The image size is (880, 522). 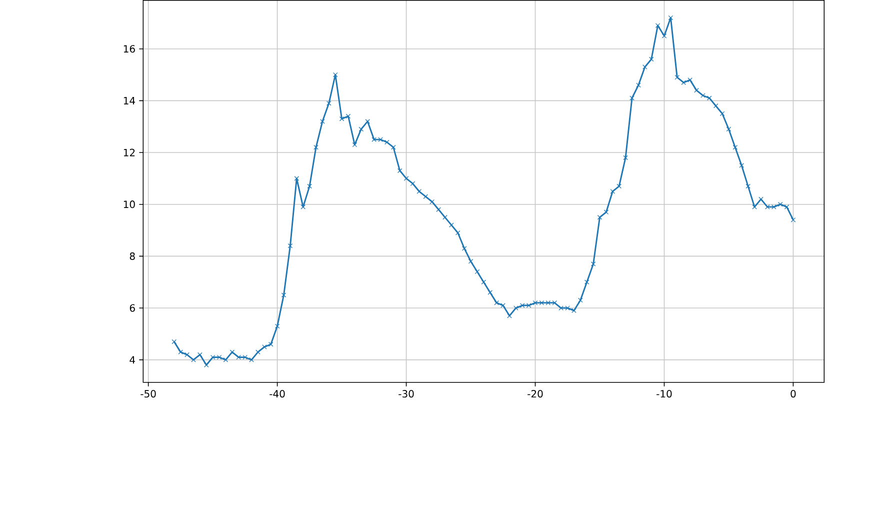 I want to click on x-tick-label: -30, so click(x=406, y=394).